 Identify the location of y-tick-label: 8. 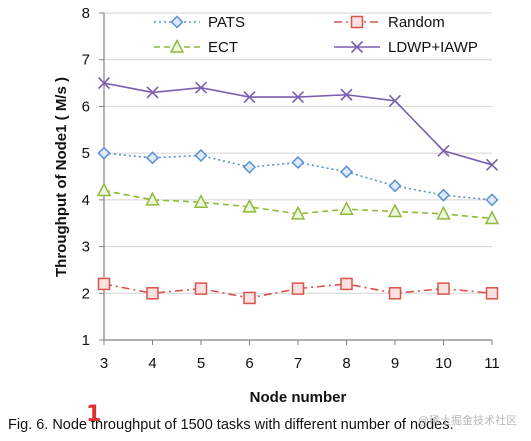
(86, 13).